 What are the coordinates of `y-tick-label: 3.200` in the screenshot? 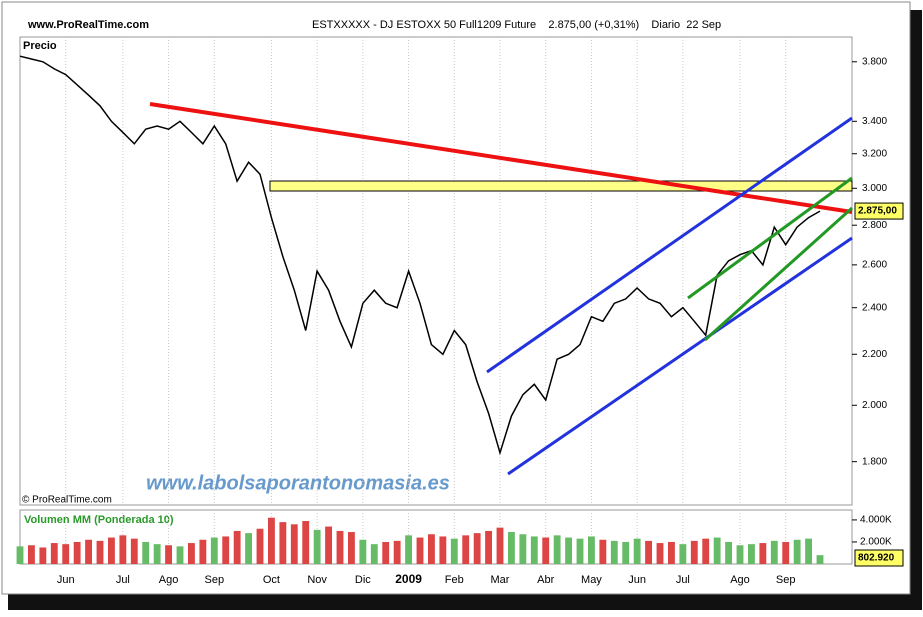 It's located at (874, 153).